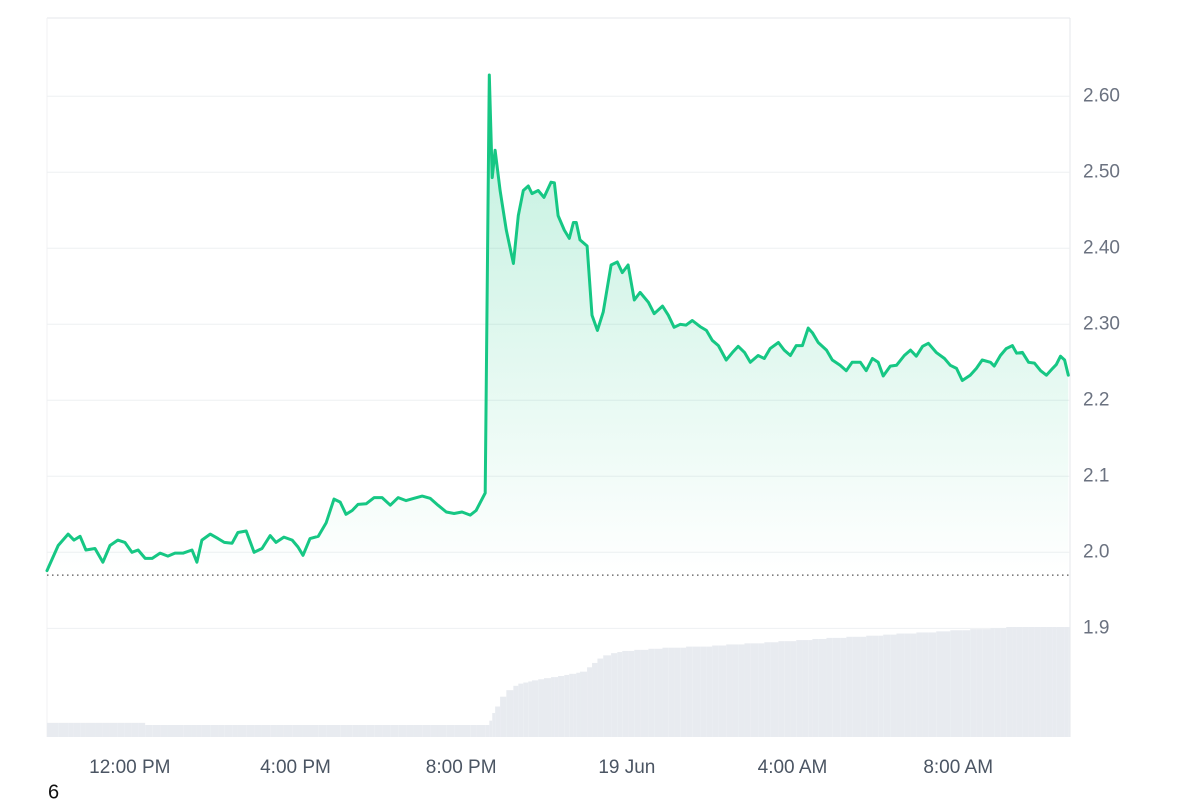 The image size is (1200, 800). Describe the element at coordinates (1101, 247) in the screenshot. I see `y-tick-label: 2.40` at that location.